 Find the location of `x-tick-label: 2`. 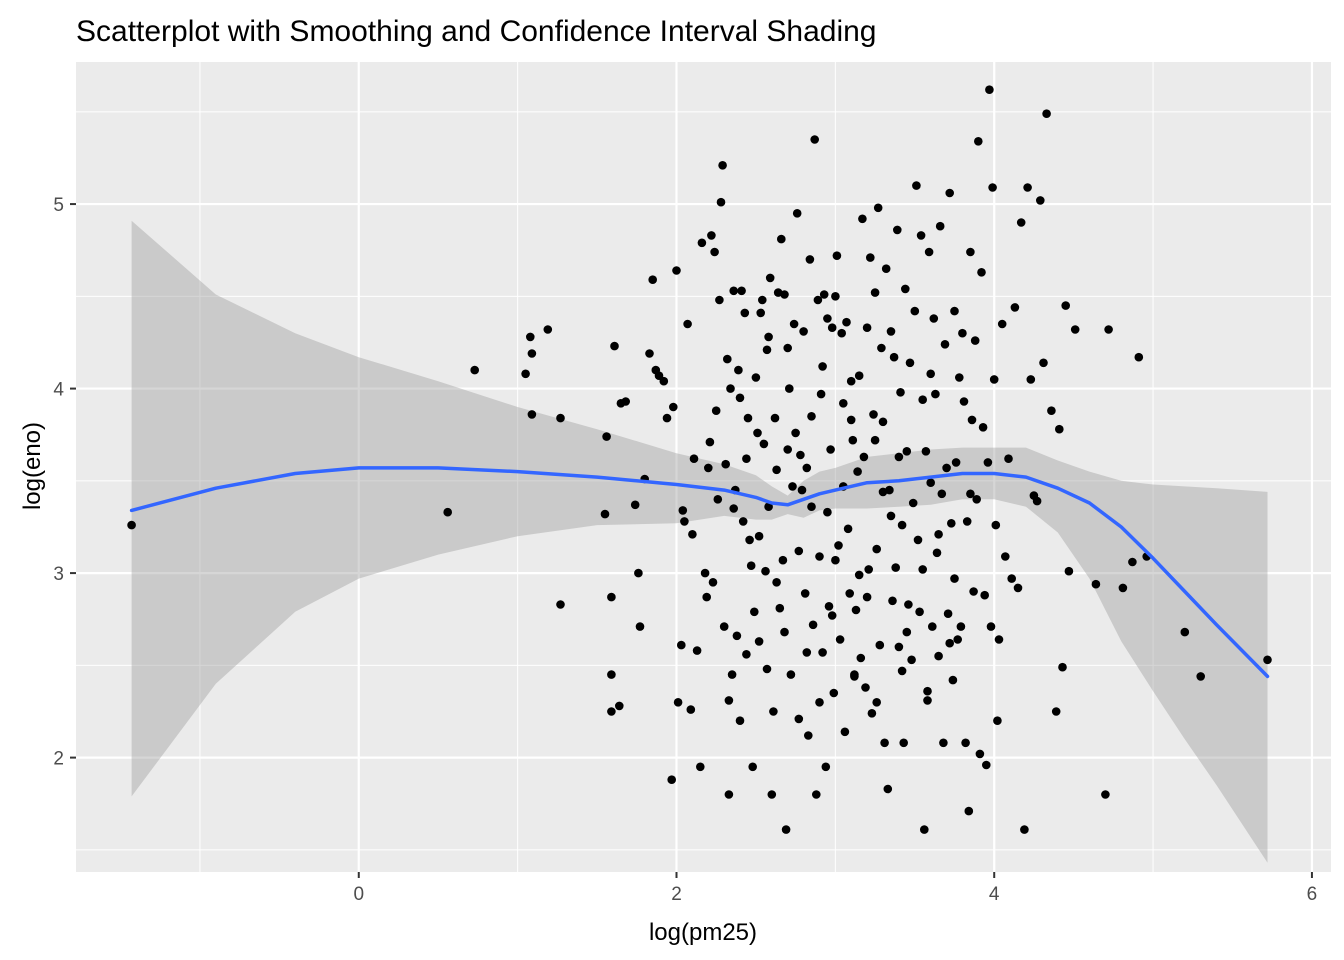

x-tick-label: 2 is located at coordinates (676, 894).